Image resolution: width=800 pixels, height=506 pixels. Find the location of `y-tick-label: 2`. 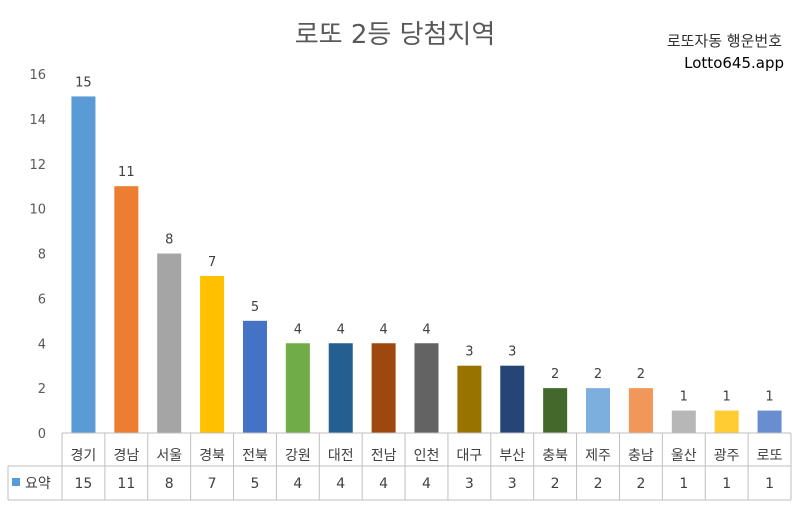

y-tick-label: 2 is located at coordinates (42, 389).